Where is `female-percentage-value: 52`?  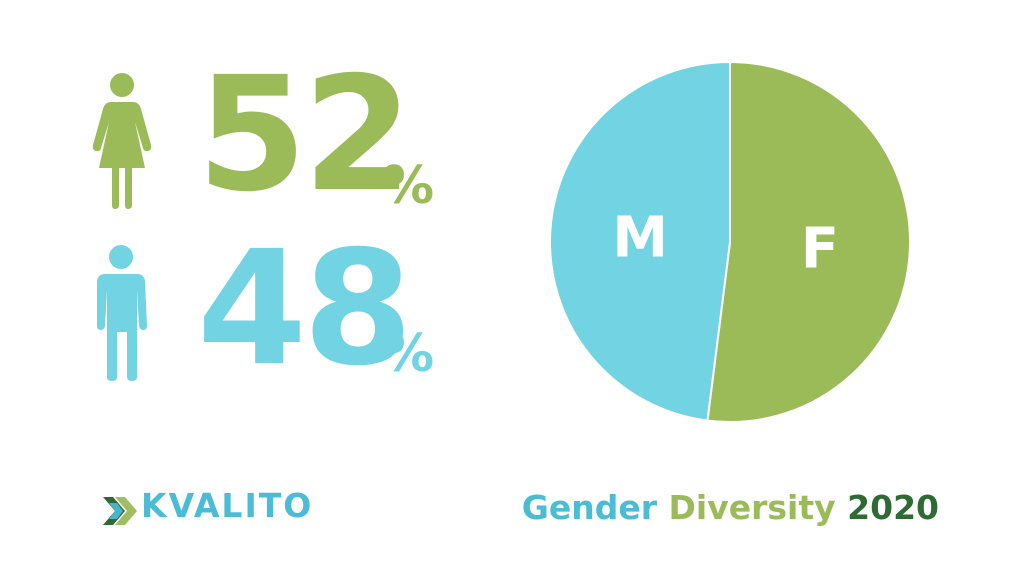 female-percentage-value: 52 is located at coordinates (305, 135).